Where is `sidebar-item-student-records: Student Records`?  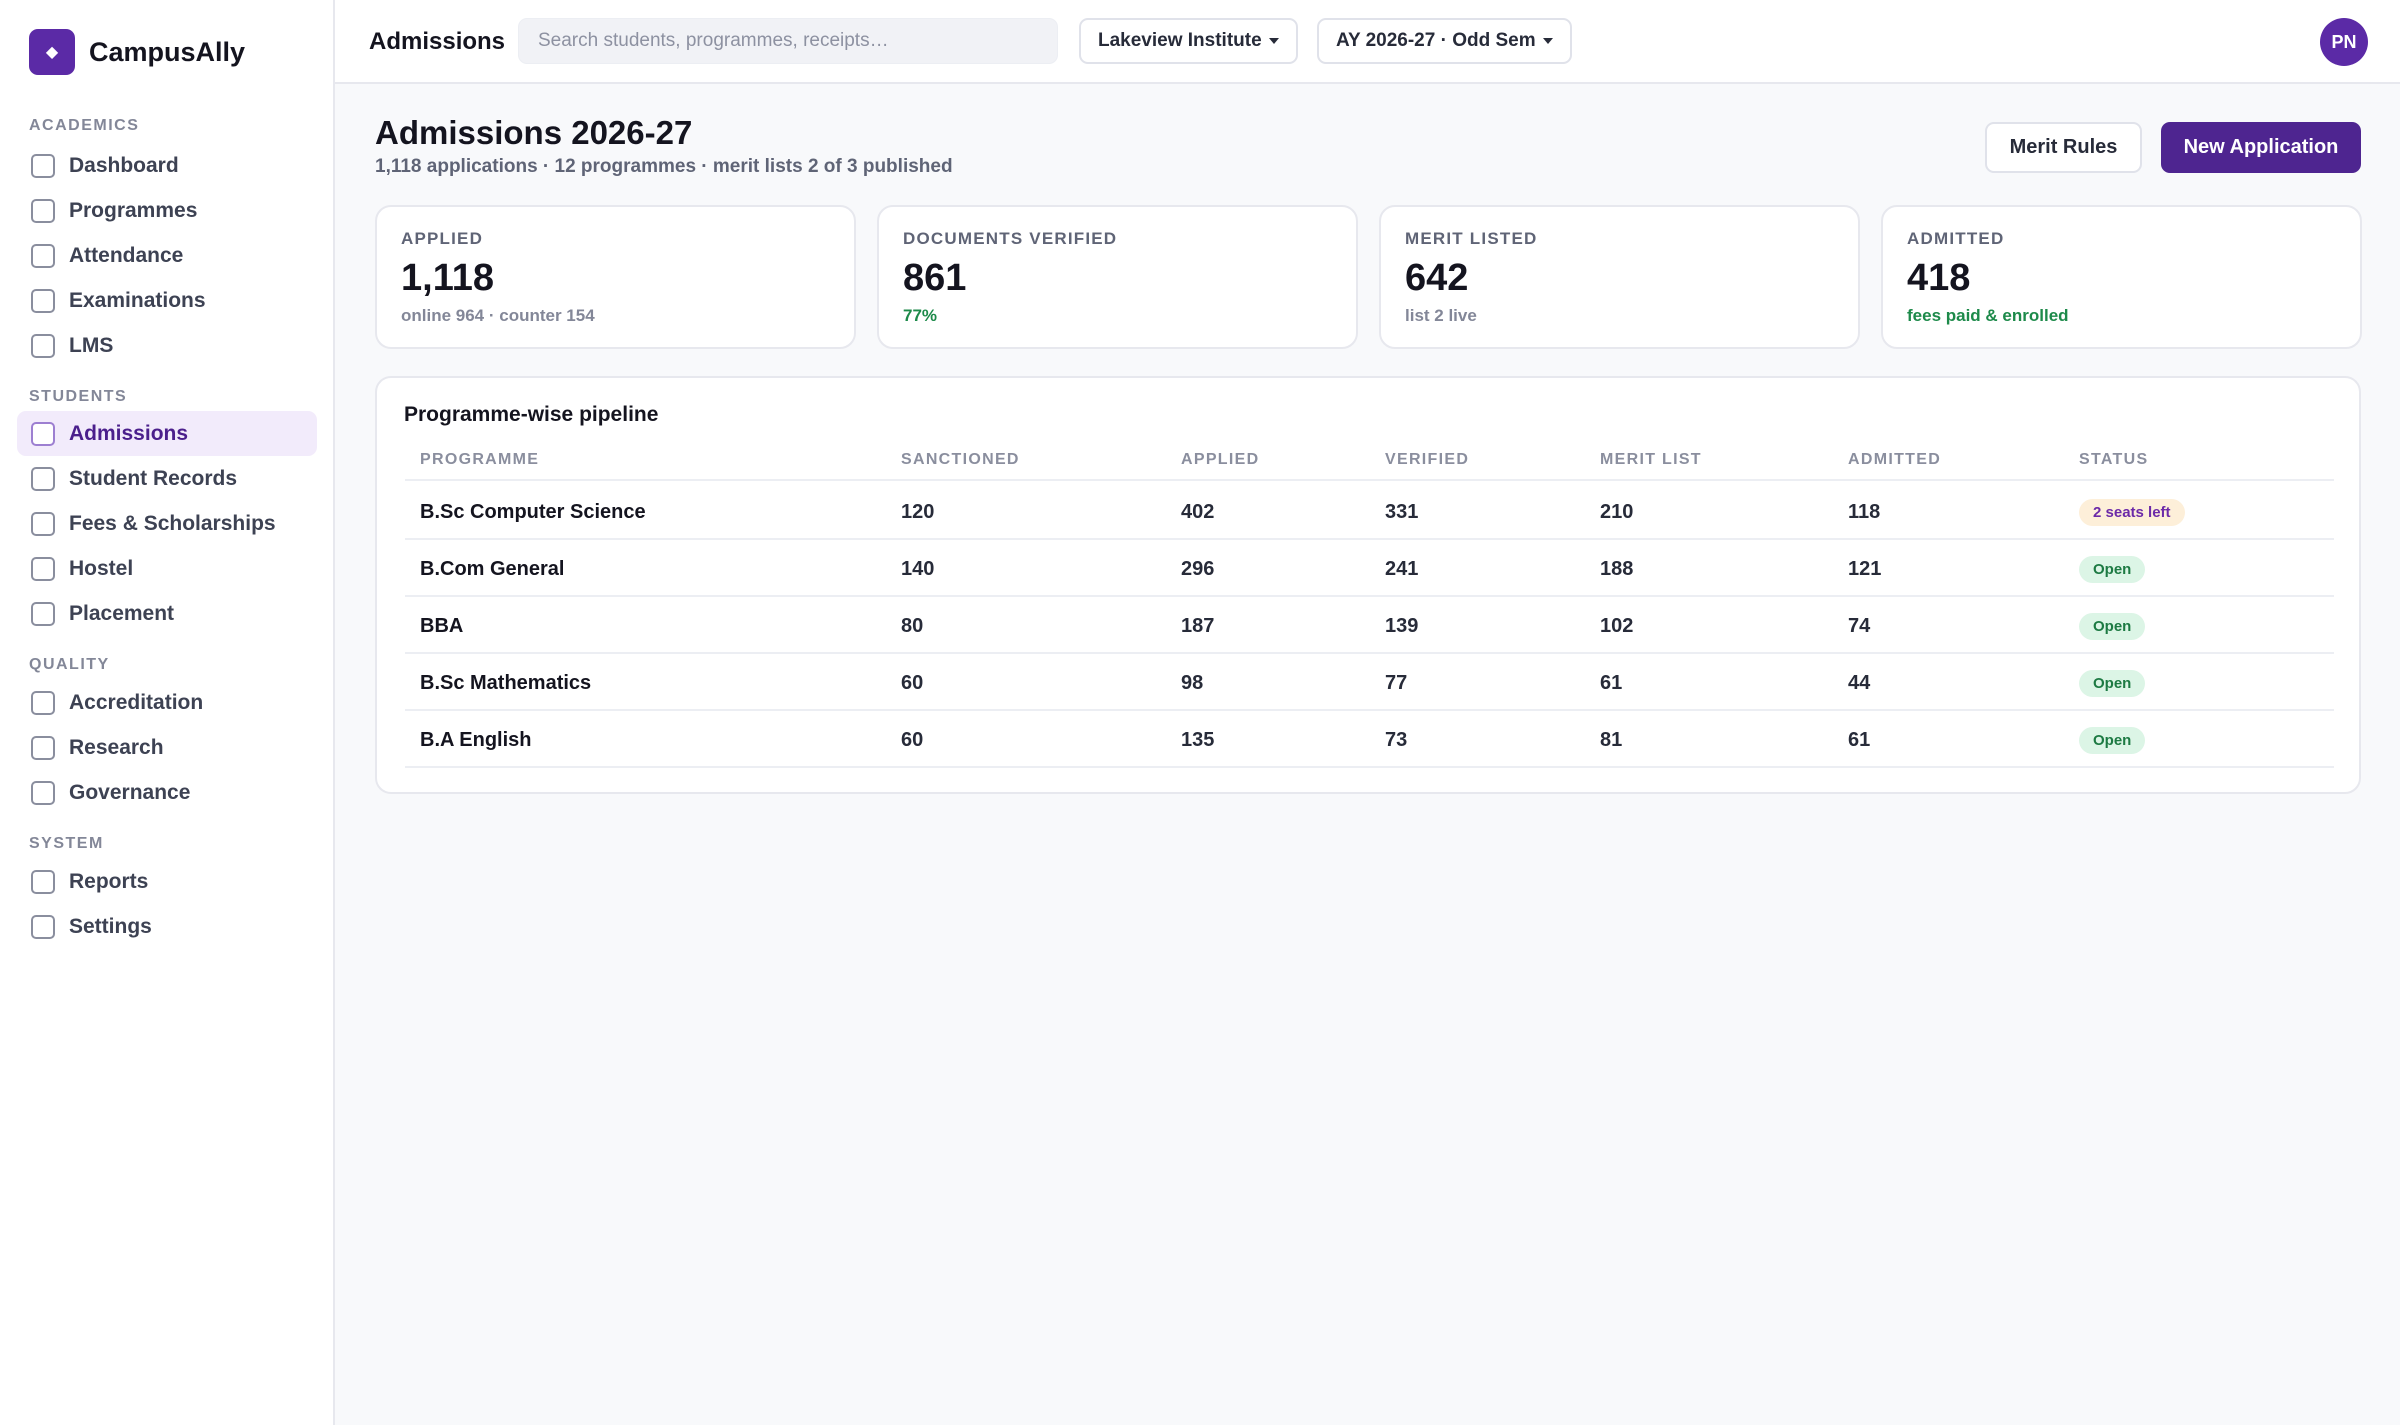
sidebar-item-student-records: Student Records is located at coordinates (167, 478).